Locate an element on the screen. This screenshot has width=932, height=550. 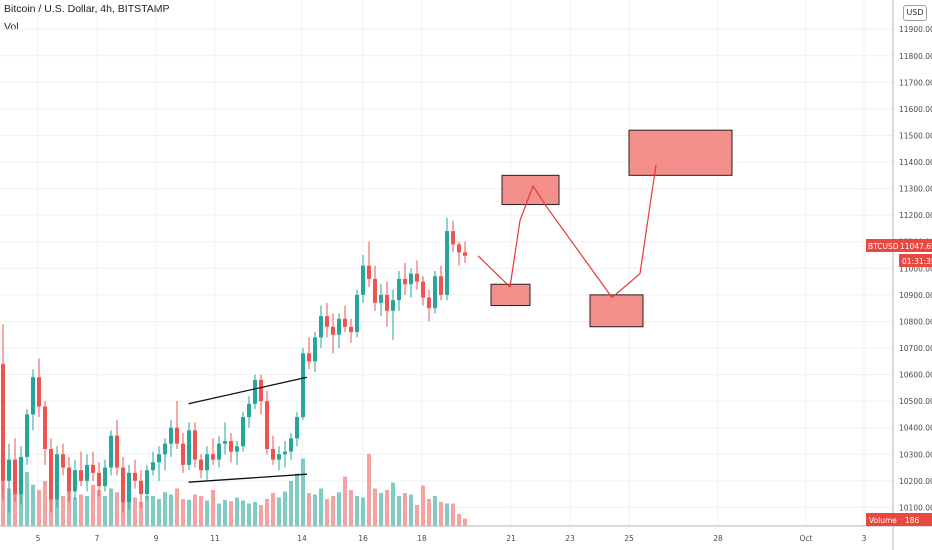
y-tick-label: 10500.00 is located at coordinates (915, 401).